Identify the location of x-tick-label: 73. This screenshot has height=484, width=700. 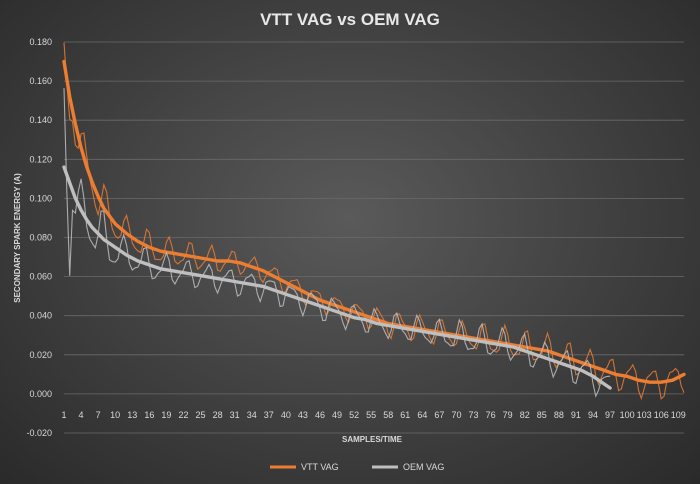
(474, 415).